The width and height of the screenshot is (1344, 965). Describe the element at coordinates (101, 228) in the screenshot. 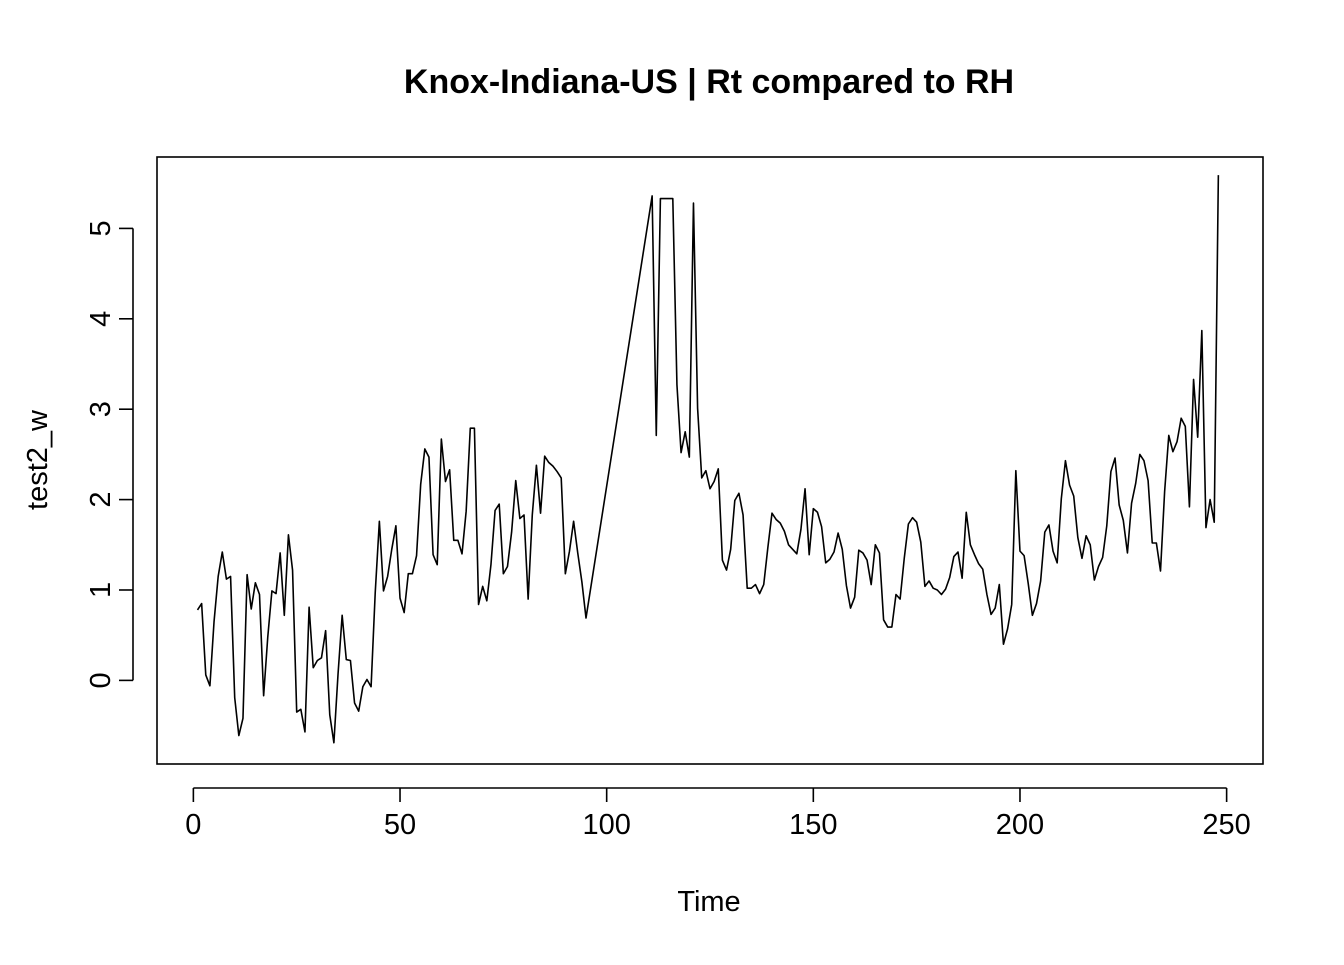

I see `y-tick-label: 5` at that location.